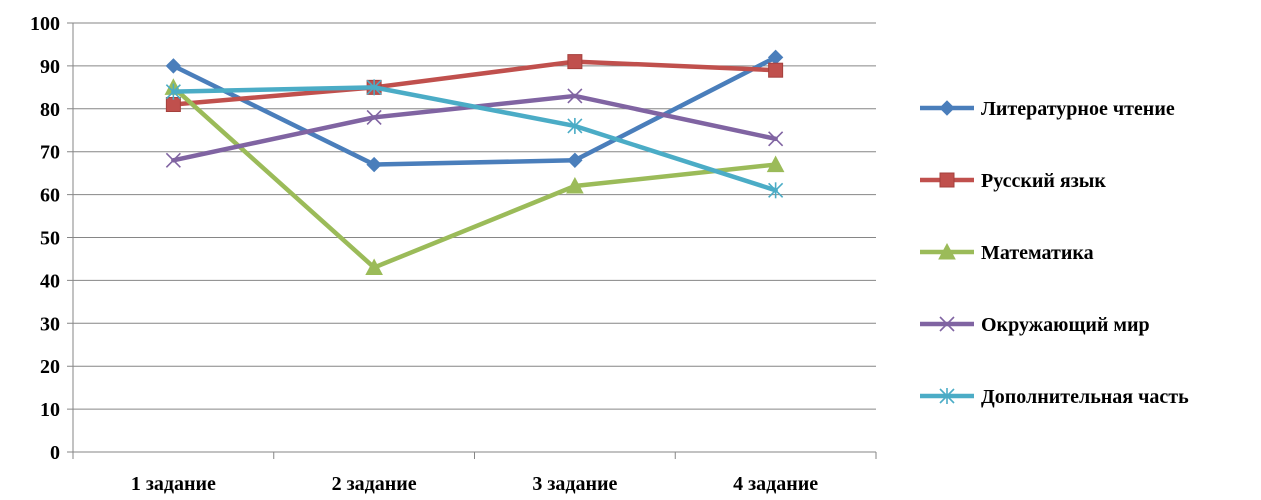 The height and width of the screenshot is (500, 1261). I want to click on y-tick-label: 0, so click(55, 453).